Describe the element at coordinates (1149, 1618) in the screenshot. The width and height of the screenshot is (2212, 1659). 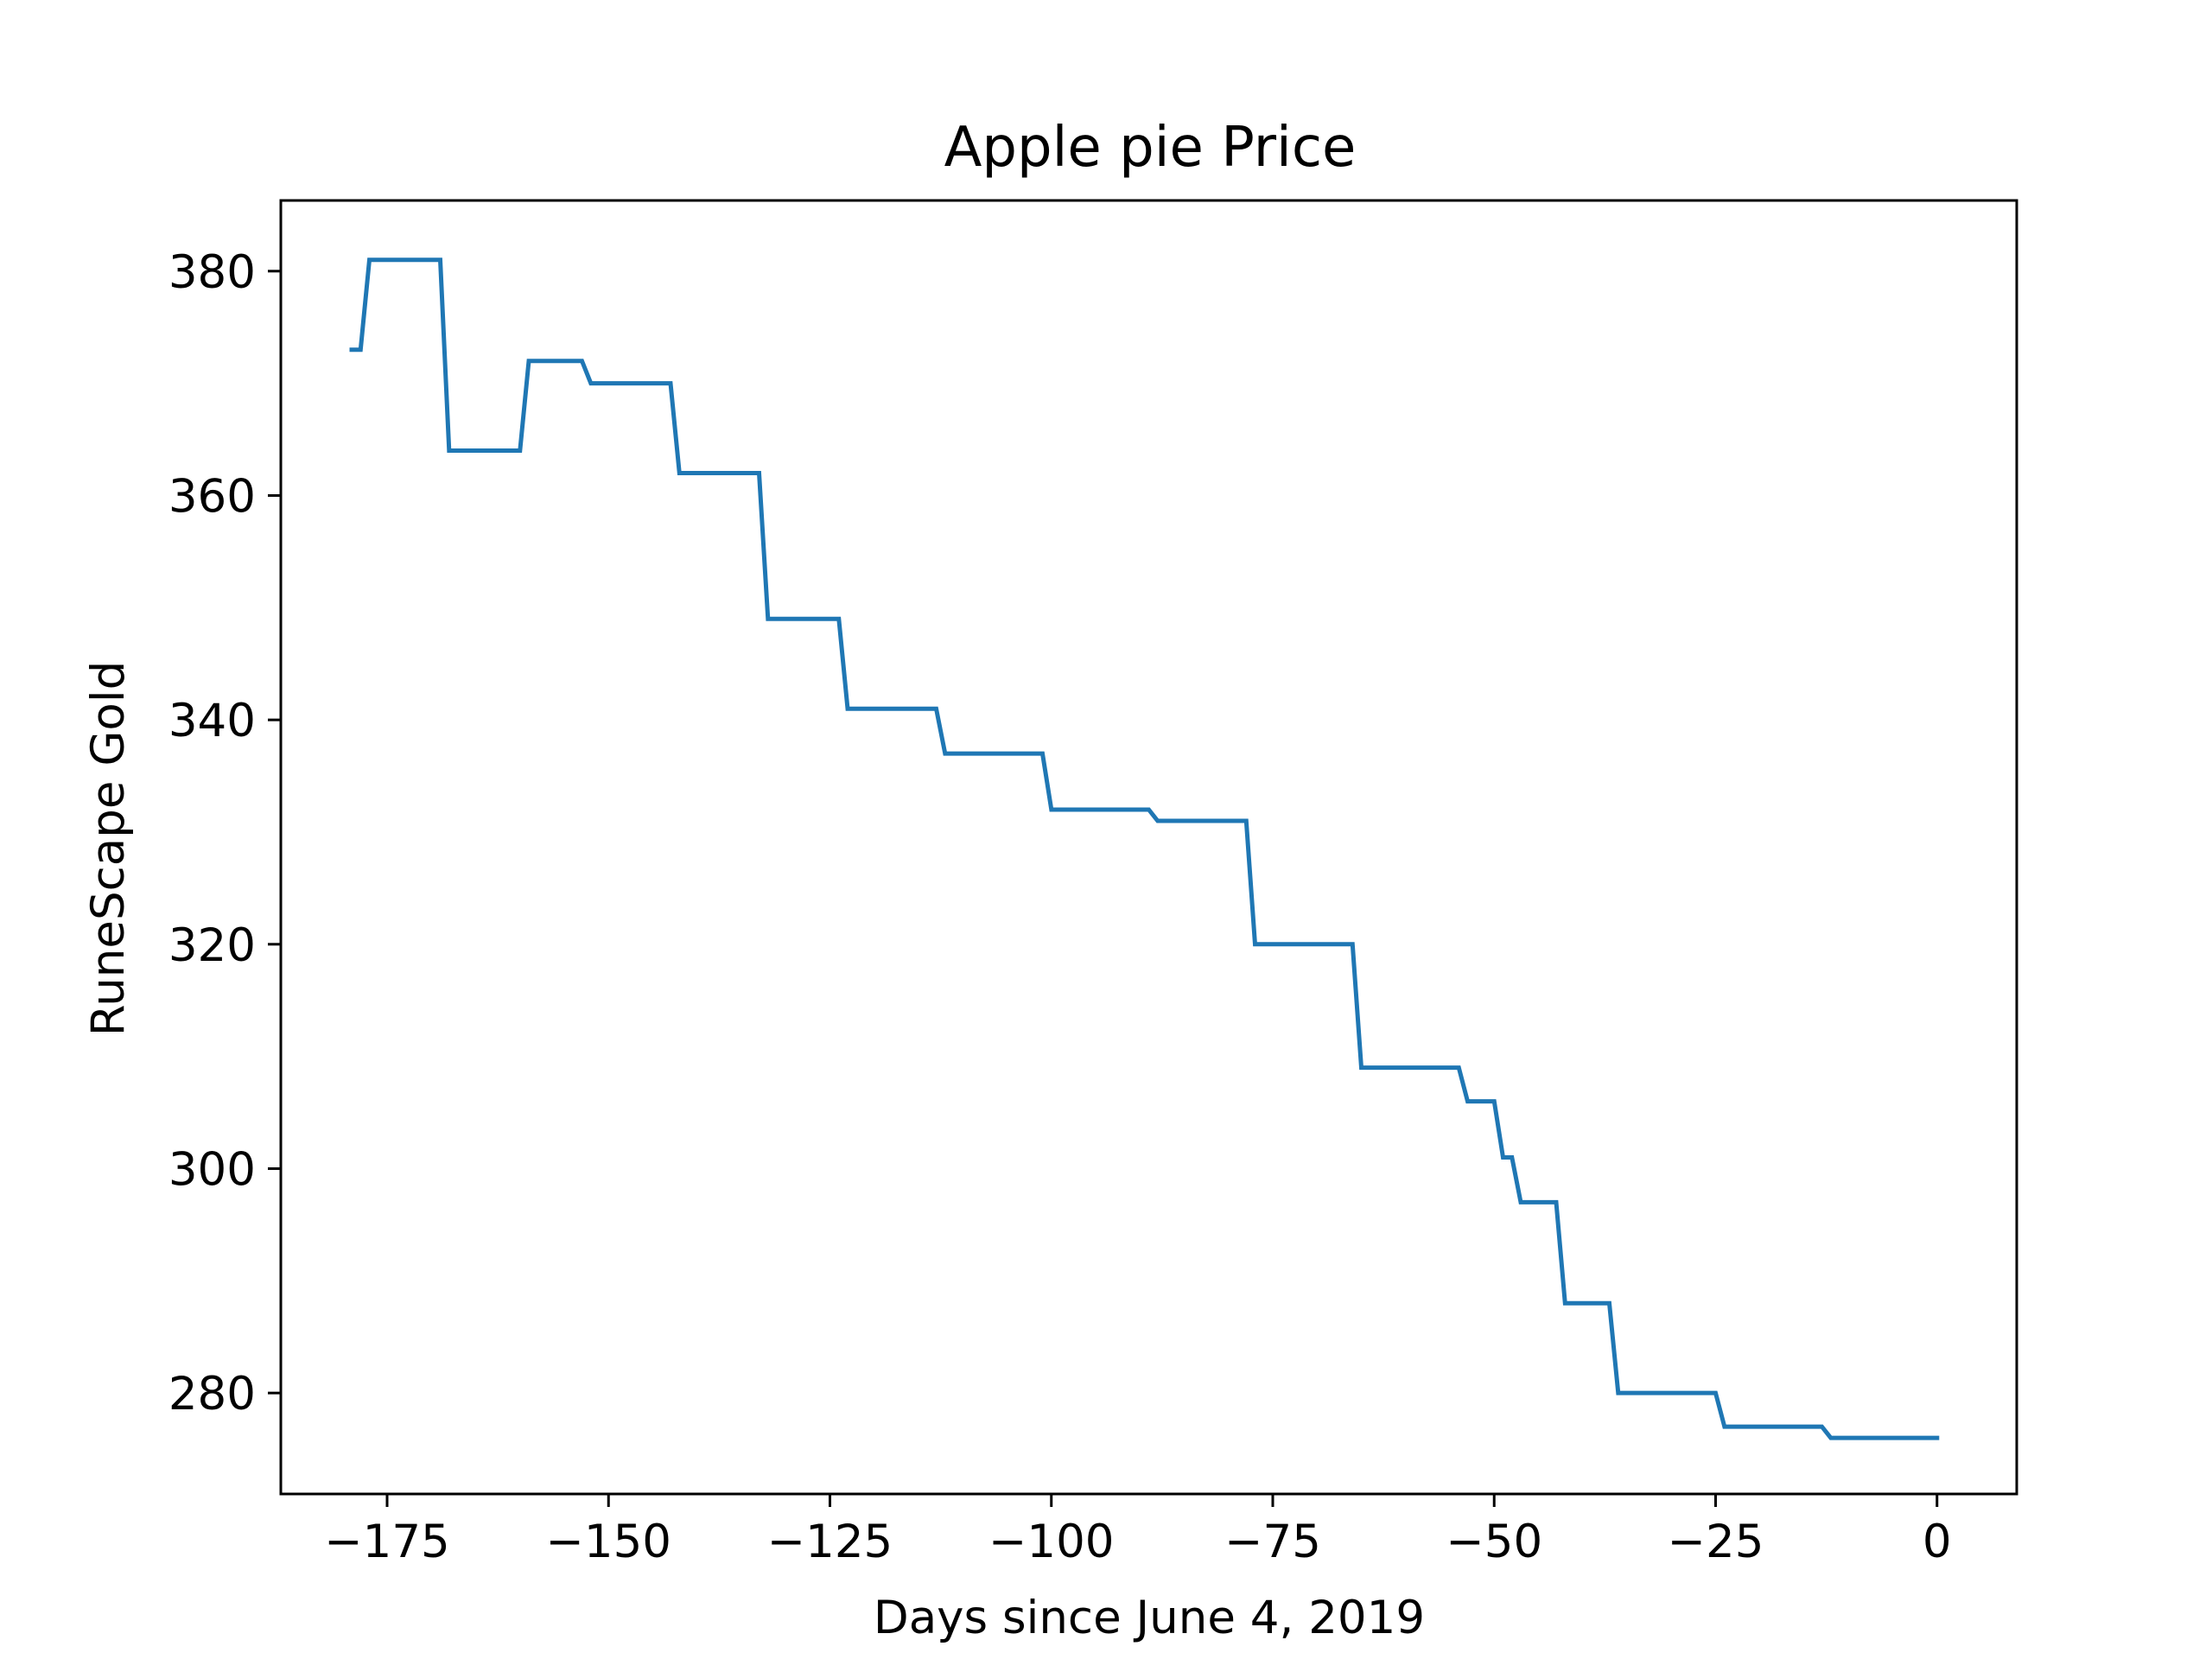
I see `x-axis-label: Days since June 4, 2019` at that location.